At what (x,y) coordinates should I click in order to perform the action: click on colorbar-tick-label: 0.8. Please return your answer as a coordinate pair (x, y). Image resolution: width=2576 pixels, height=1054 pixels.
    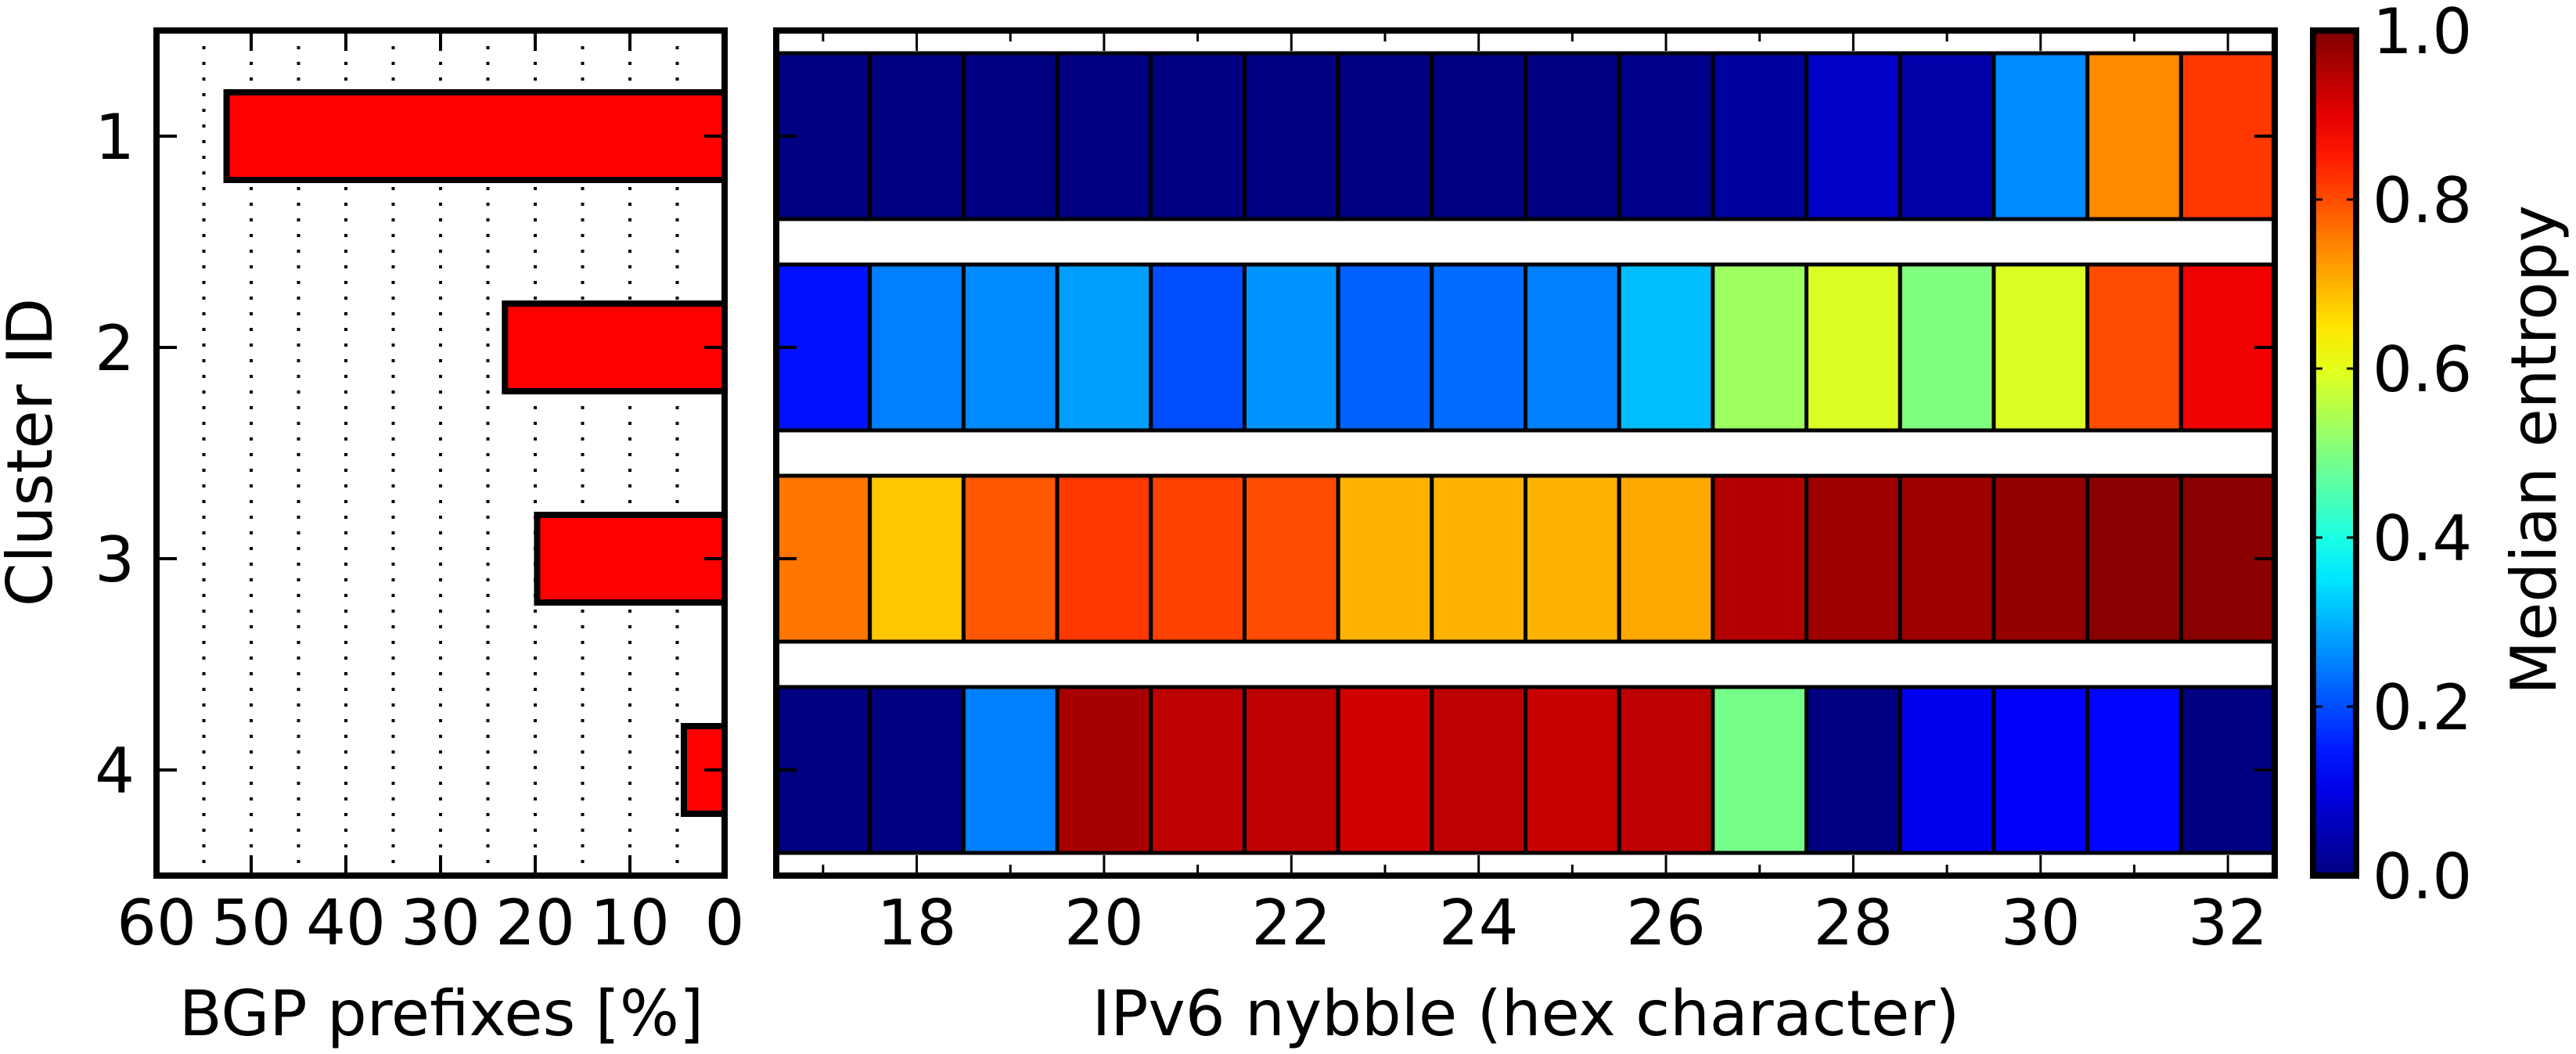
    Looking at the image, I should click on (2423, 200).